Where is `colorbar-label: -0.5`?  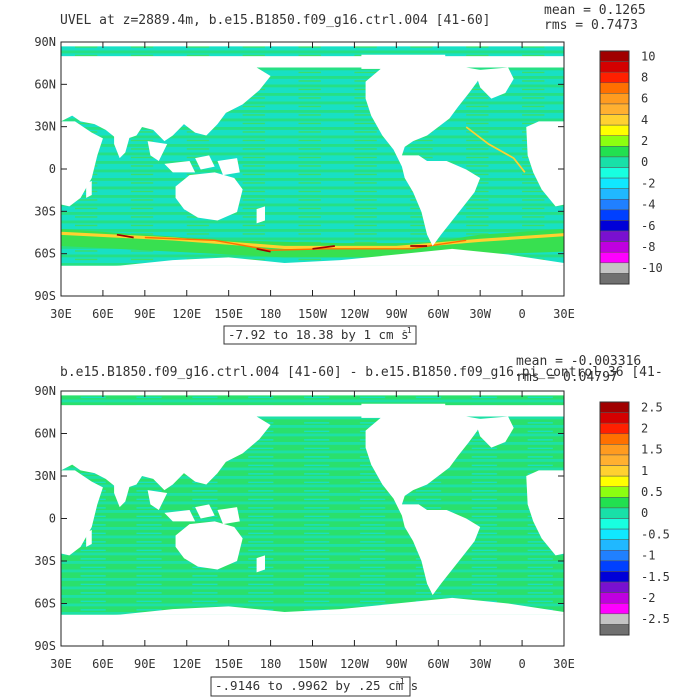 colorbar-label: -0.5 is located at coordinates (655, 534).